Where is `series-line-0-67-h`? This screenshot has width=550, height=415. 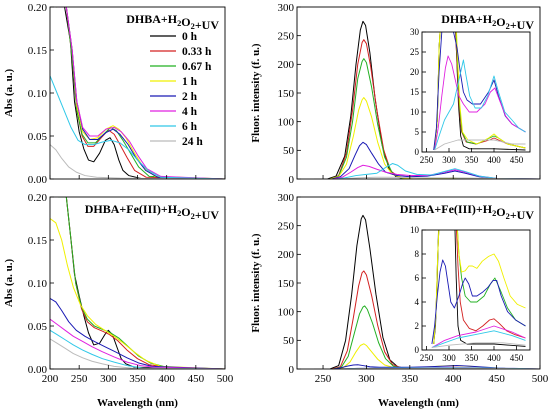
series-line-0-67-h is located at coordinates (141, 93).